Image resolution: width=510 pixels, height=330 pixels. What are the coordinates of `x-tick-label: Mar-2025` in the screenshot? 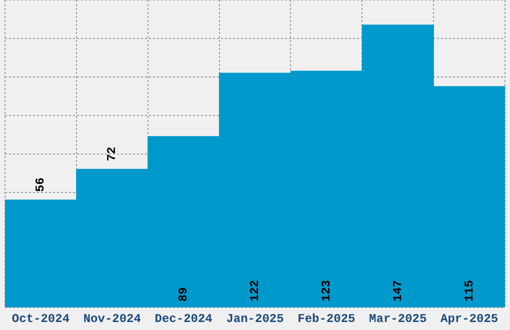 It's located at (398, 319).